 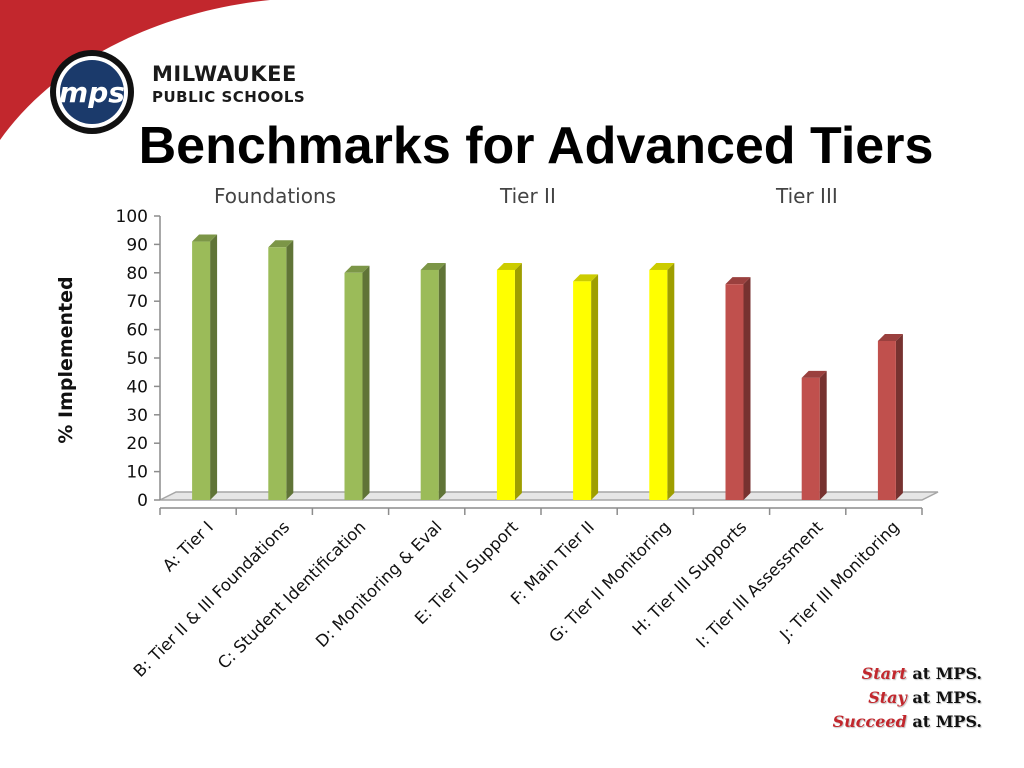 What do you see at coordinates (132, 217) in the screenshot?
I see `y-tick-label: 100` at bounding box center [132, 217].